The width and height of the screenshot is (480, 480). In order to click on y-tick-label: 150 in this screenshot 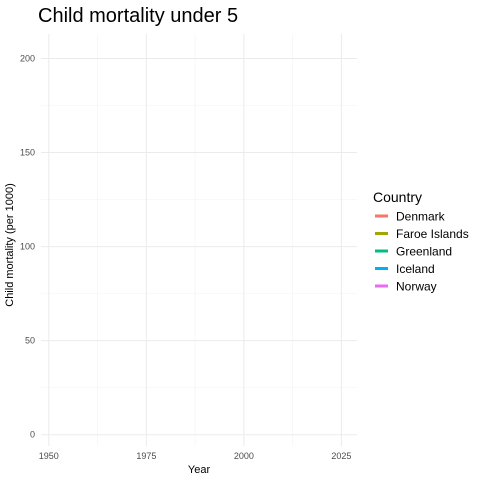, I will do `click(27, 153)`.